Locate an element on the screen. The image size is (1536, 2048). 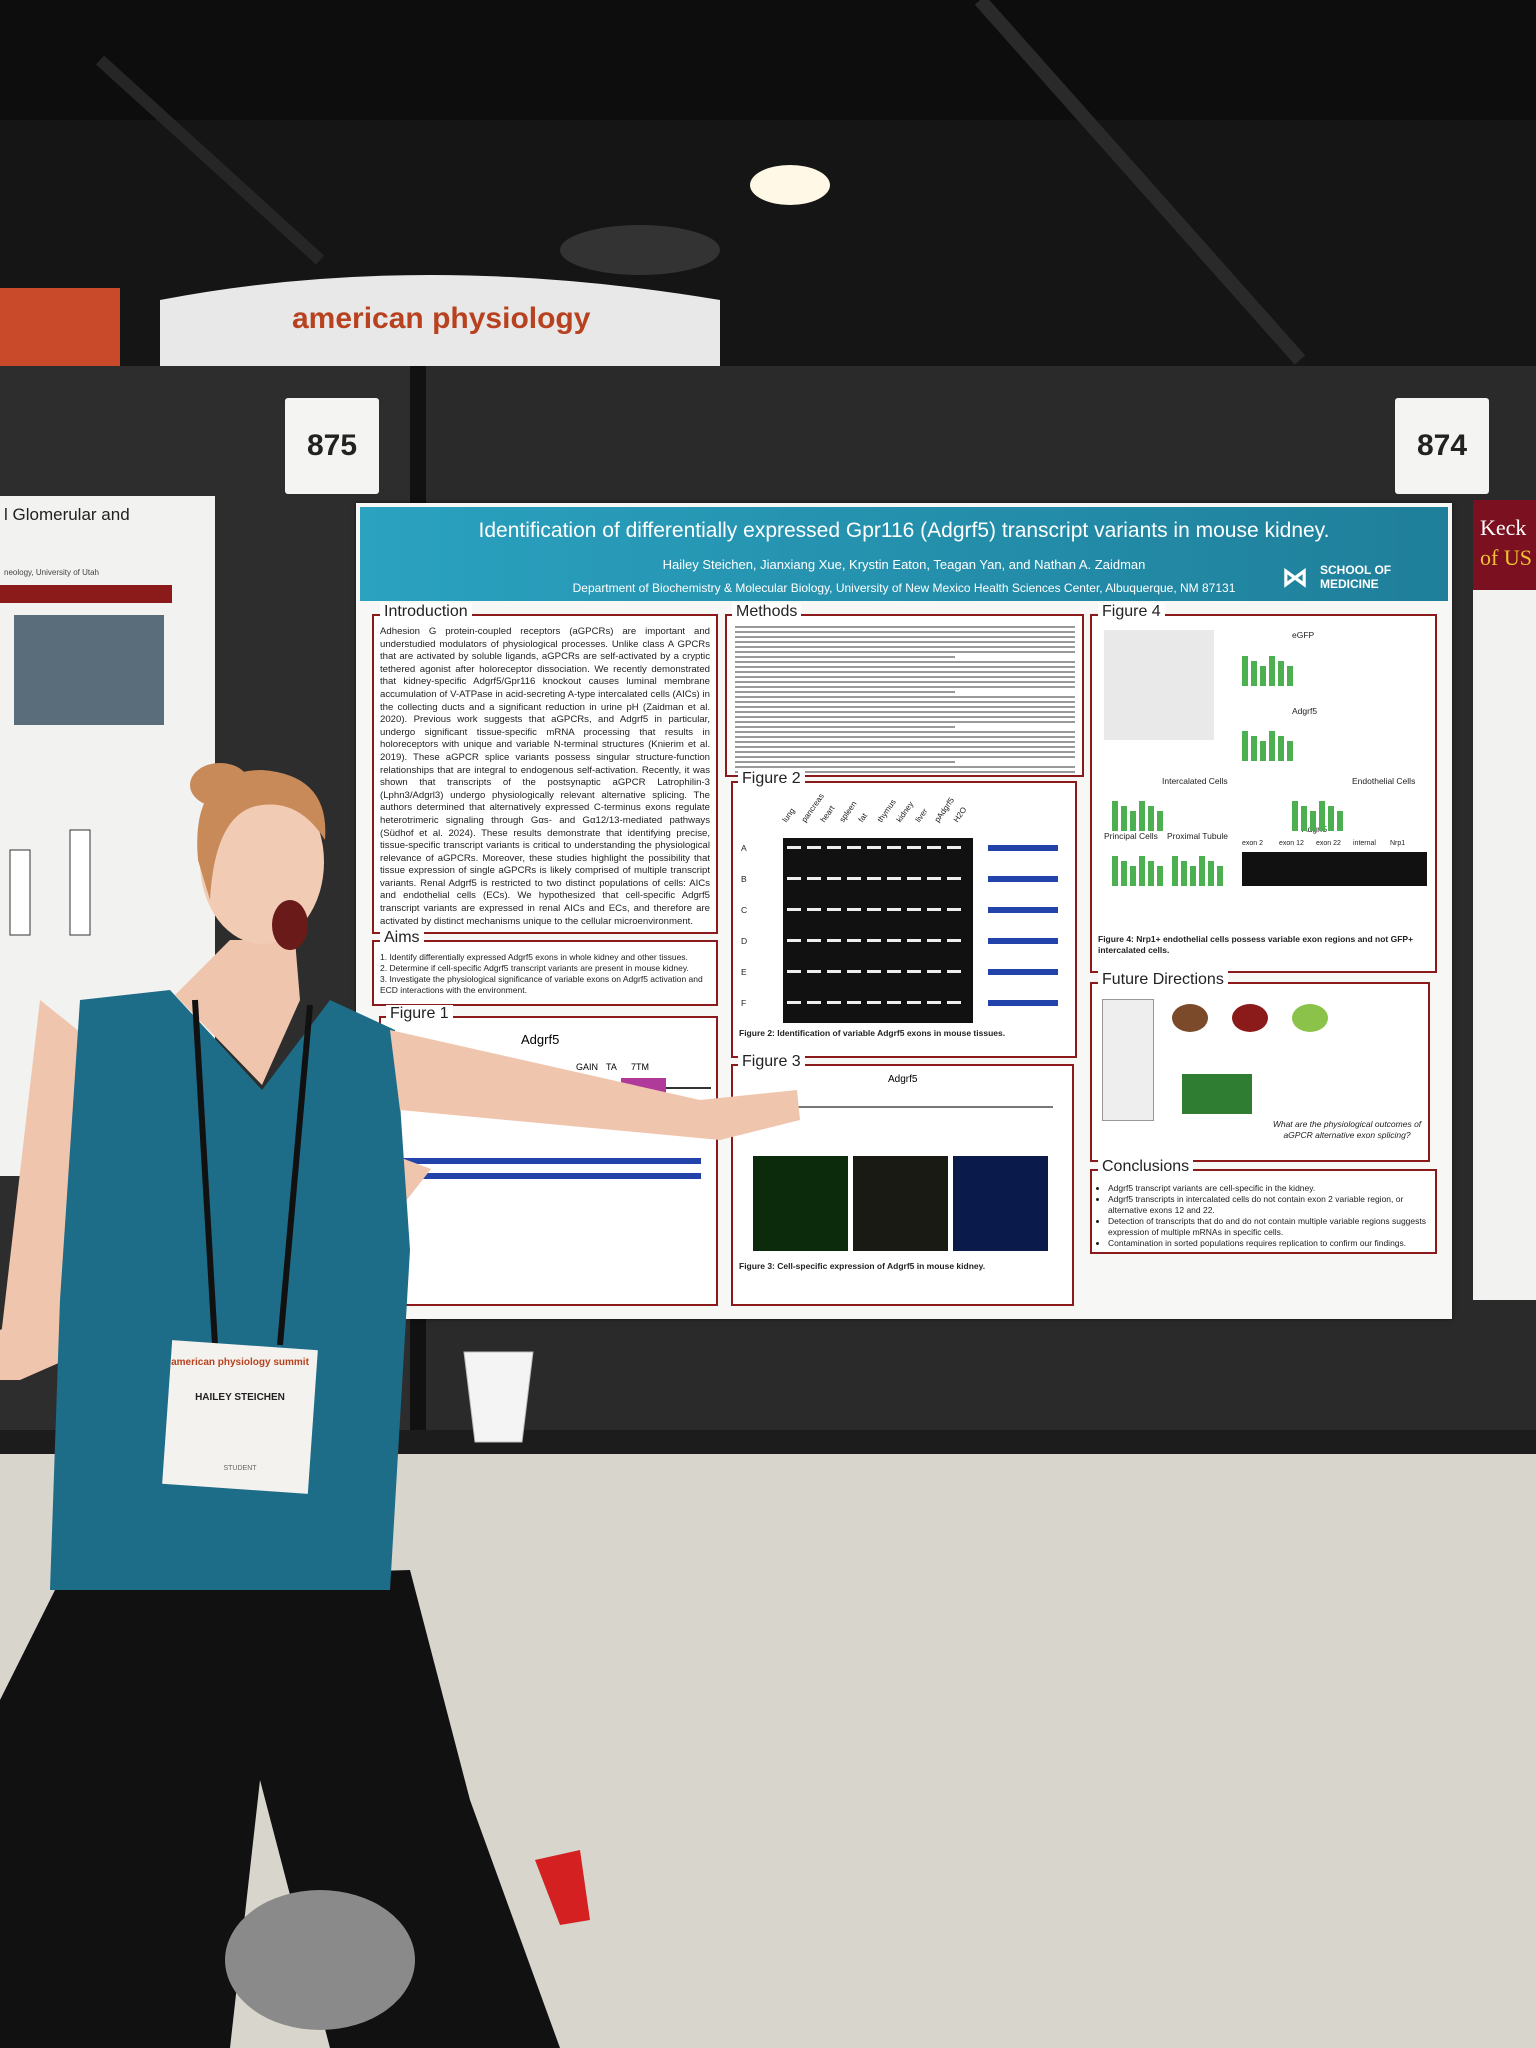
neighbor-title: Keck is located at coordinates (1503, 527).